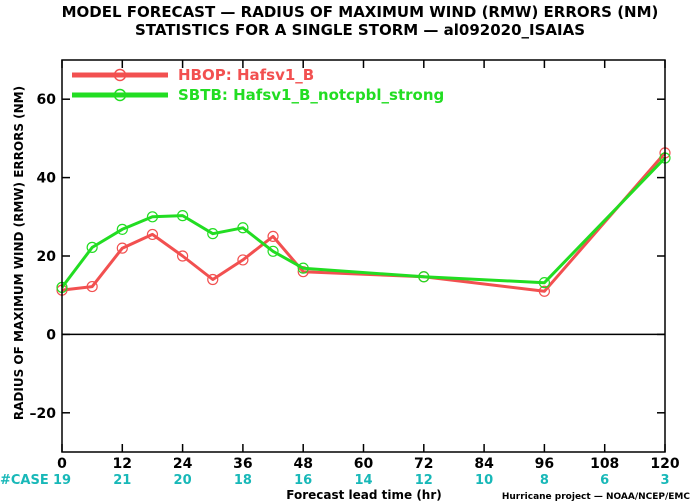 This screenshot has height=503, width=700. What do you see at coordinates (19, 253) in the screenshot?
I see `y-axis-label: RADIUS OF MAXIMUM WIND (RMW) ERRORS (NM)` at bounding box center [19, 253].